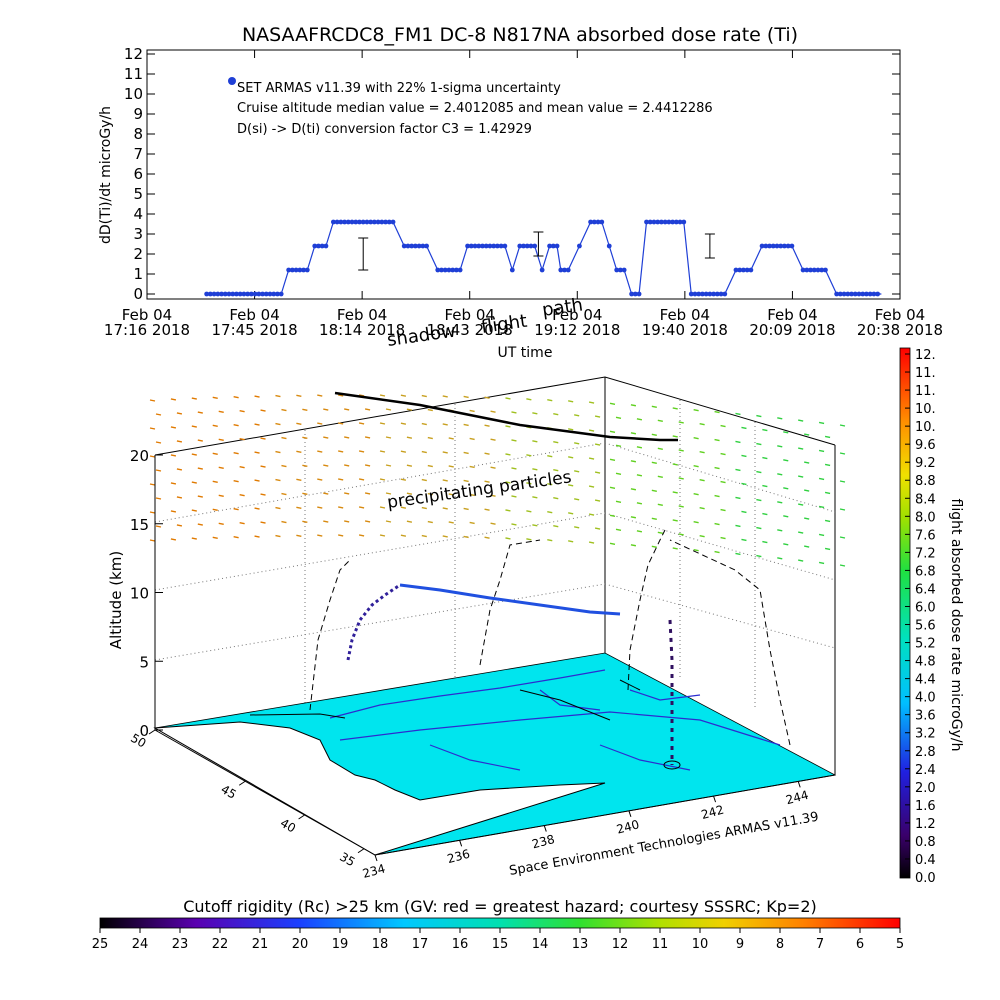  I want to click on dose-cbar-tick-label: 6.4, so click(925, 589).